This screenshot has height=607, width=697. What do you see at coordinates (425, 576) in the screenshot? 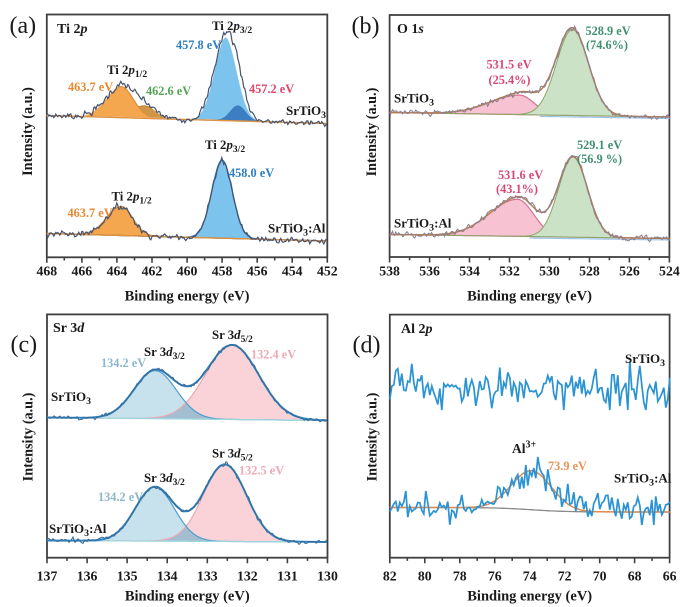
I see `svg-text: 80` at bounding box center [425, 576].